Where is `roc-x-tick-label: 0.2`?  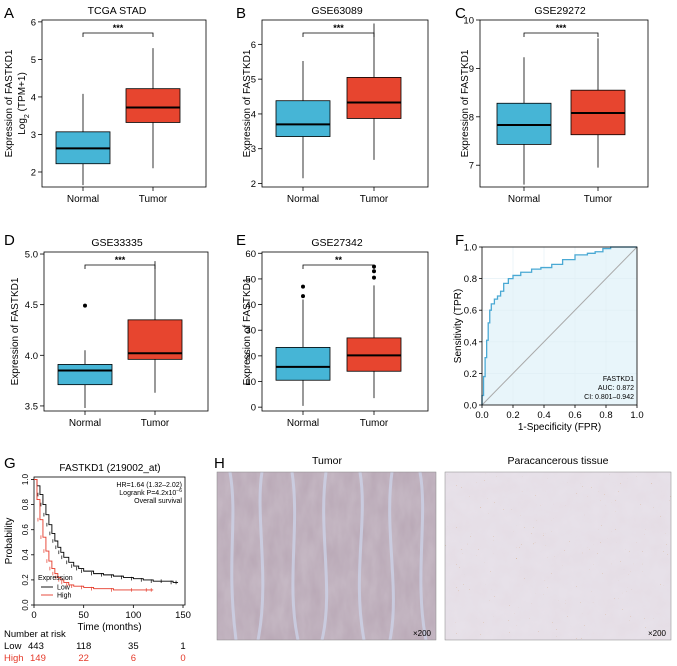
roc-x-tick-label: 0.2 is located at coordinates (512, 415).